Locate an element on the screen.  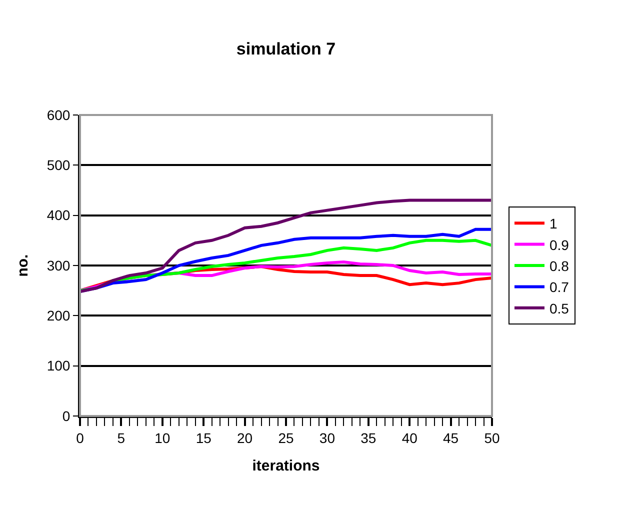
y-axis-title: no. is located at coordinates (23, 265).